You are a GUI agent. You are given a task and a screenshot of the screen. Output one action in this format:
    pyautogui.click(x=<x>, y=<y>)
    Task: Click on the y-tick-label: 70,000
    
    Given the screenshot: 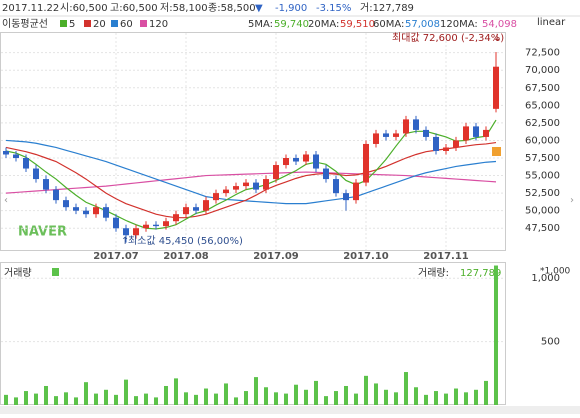 What is the action you would take?
    pyautogui.click(x=542, y=70)
    